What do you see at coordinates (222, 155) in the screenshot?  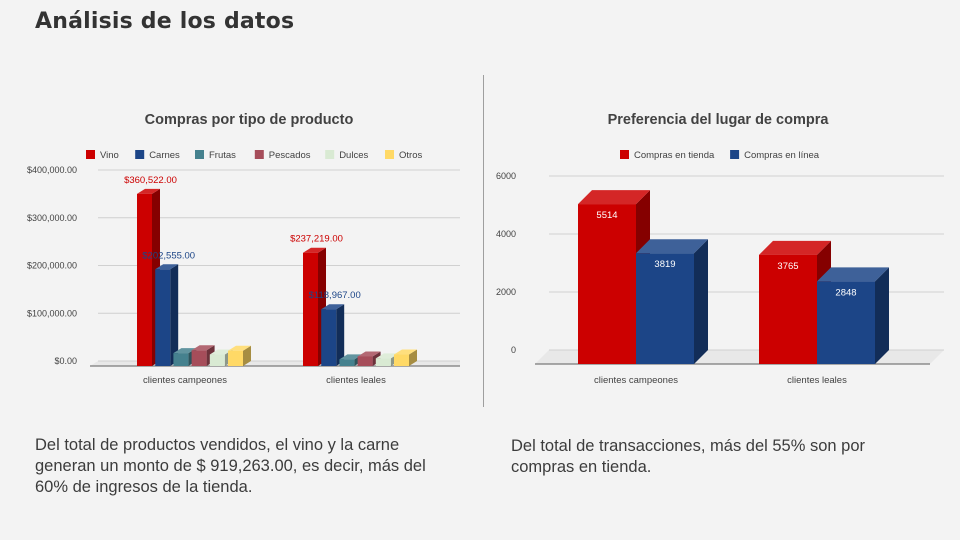 I see `legend-label-frutas: Frutas` at bounding box center [222, 155].